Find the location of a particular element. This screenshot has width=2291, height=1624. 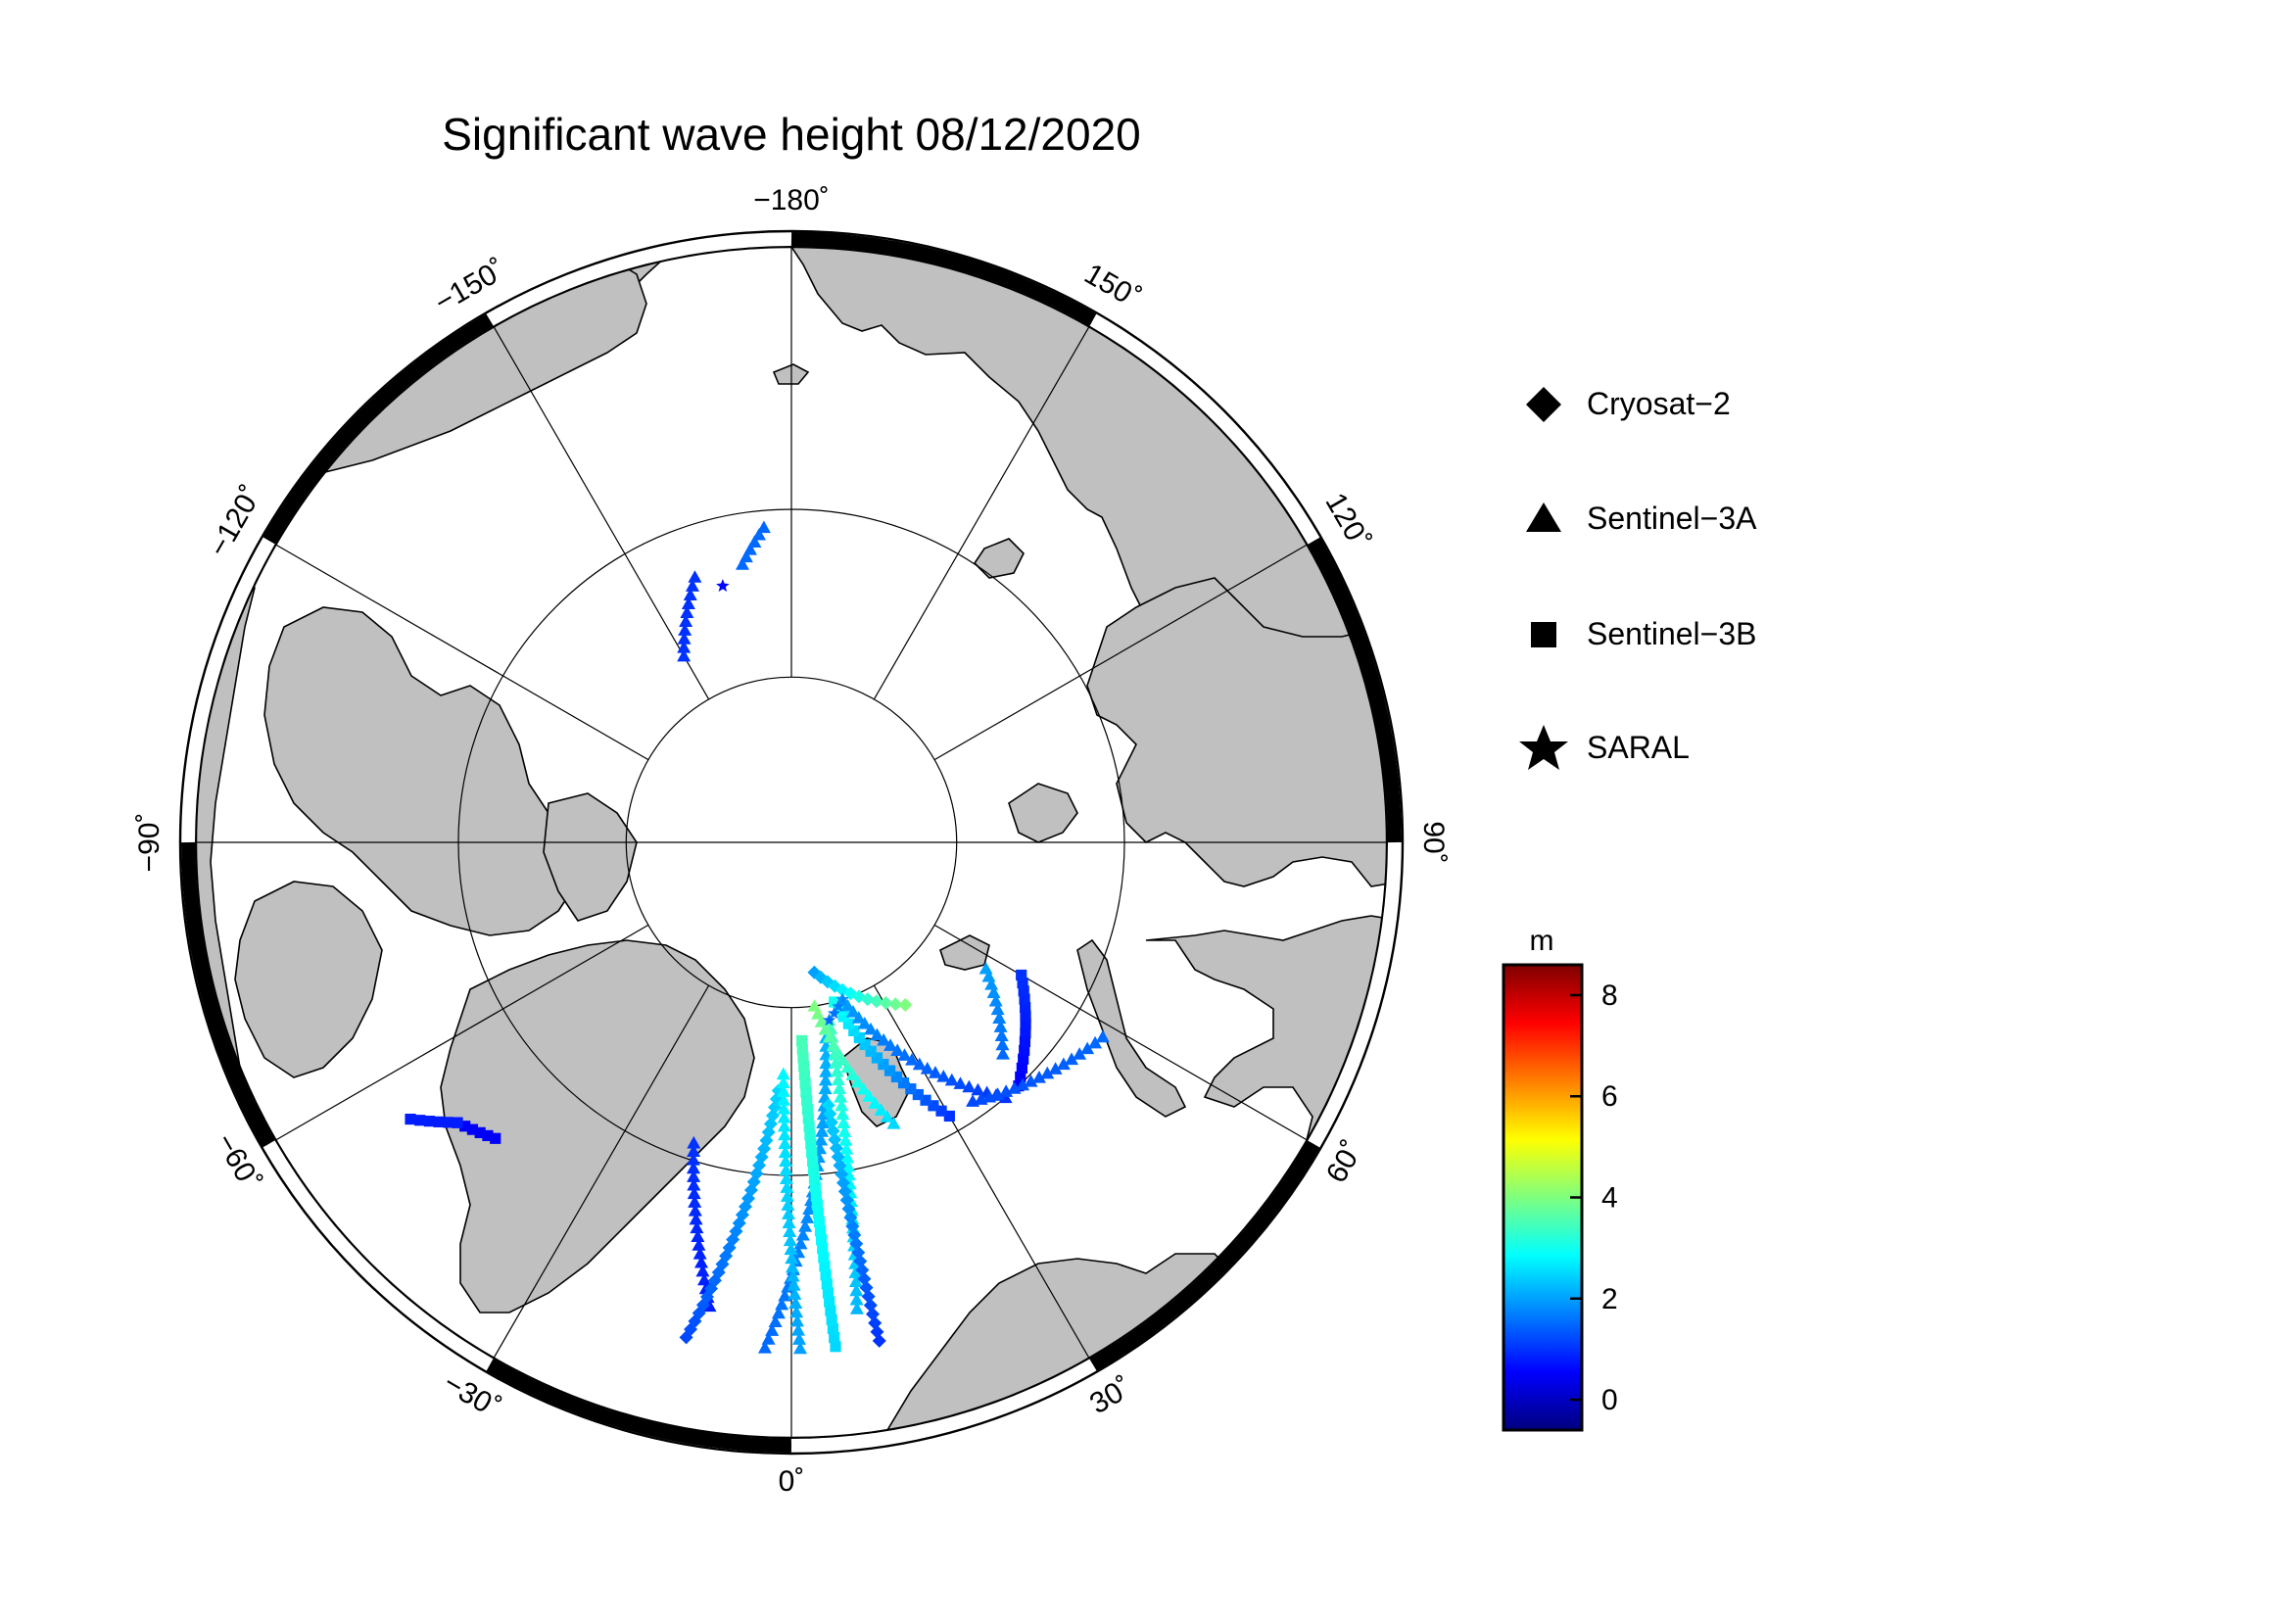

legend-label-saral: SARAL is located at coordinates (1638, 747).